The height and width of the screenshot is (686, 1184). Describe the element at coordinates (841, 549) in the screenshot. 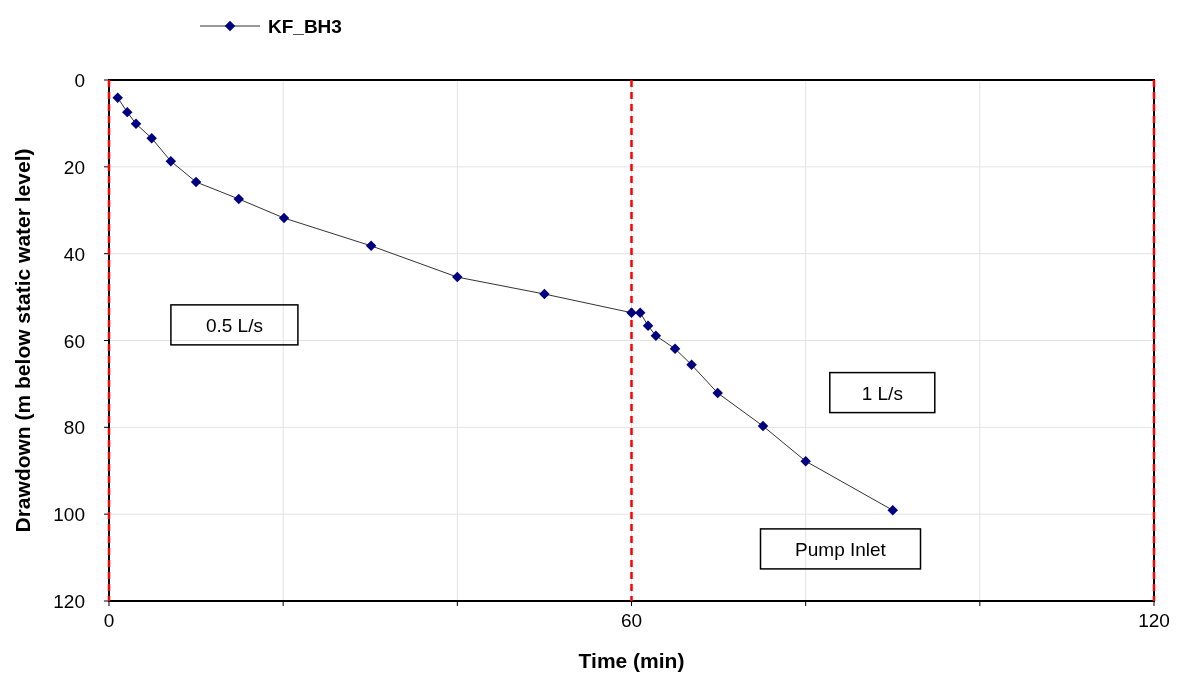

I see `annotation: Pump Inlet` at that location.